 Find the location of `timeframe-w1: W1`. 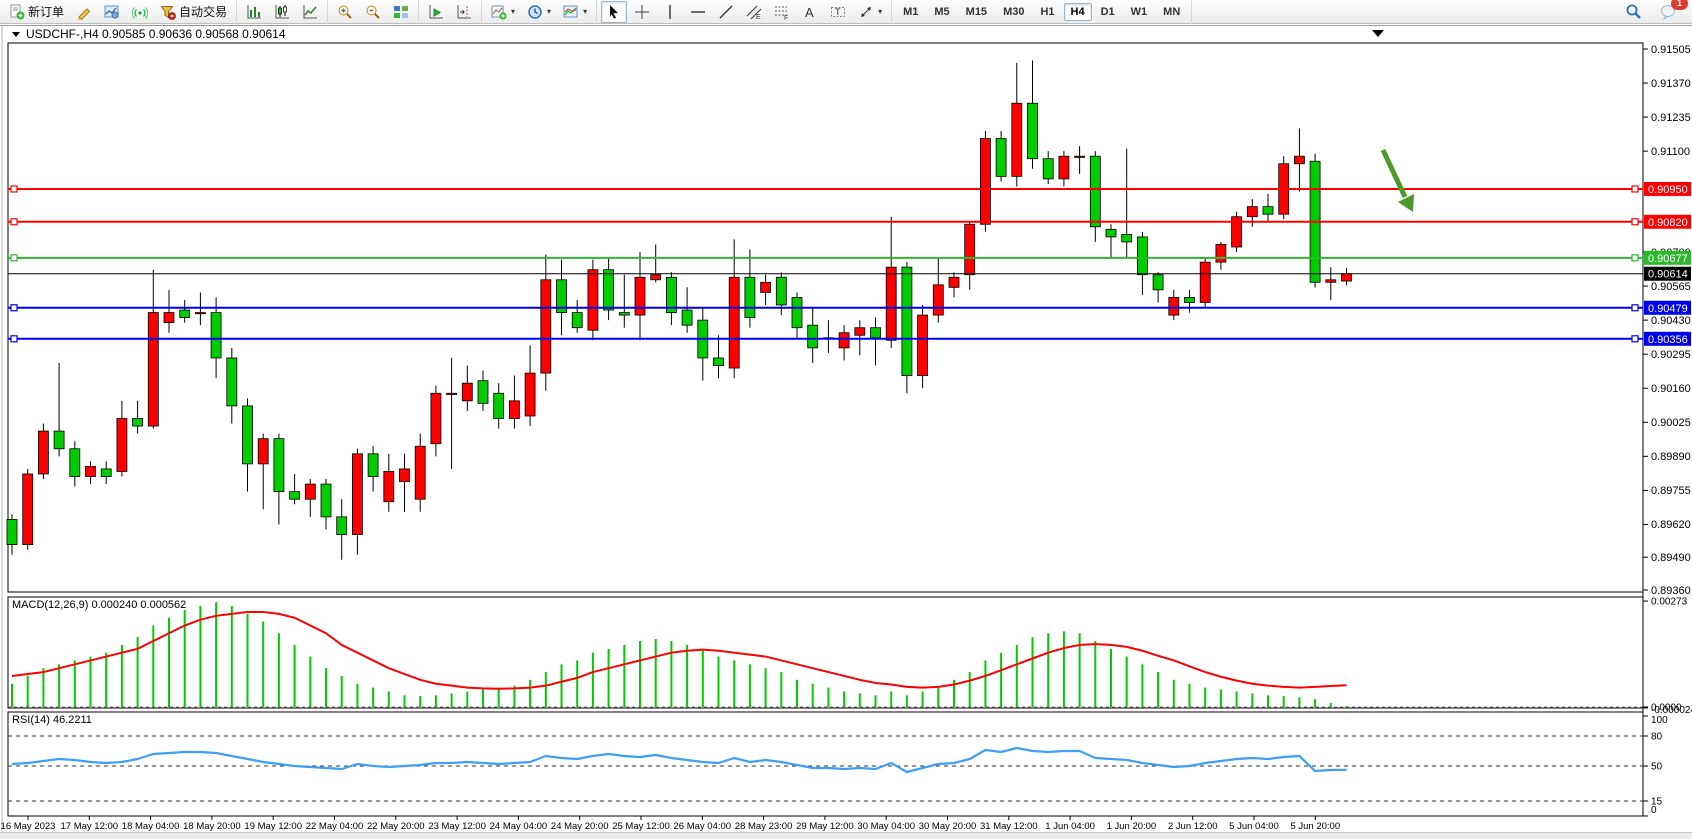

timeframe-w1: W1 is located at coordinates (1139, 11).